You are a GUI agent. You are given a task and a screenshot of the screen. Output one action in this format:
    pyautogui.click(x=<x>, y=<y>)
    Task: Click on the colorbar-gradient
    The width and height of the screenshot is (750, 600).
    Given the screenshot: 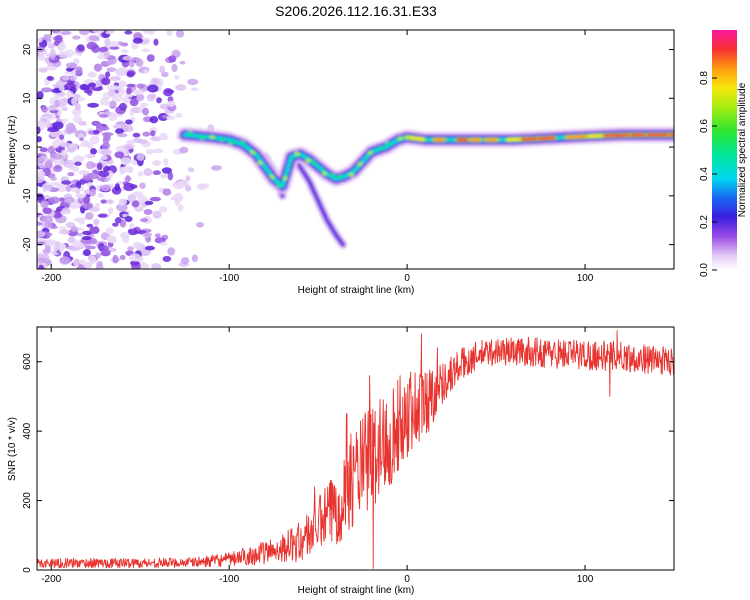 What is the action you would take?
    pyautogui.click(x=724, y=150)
    